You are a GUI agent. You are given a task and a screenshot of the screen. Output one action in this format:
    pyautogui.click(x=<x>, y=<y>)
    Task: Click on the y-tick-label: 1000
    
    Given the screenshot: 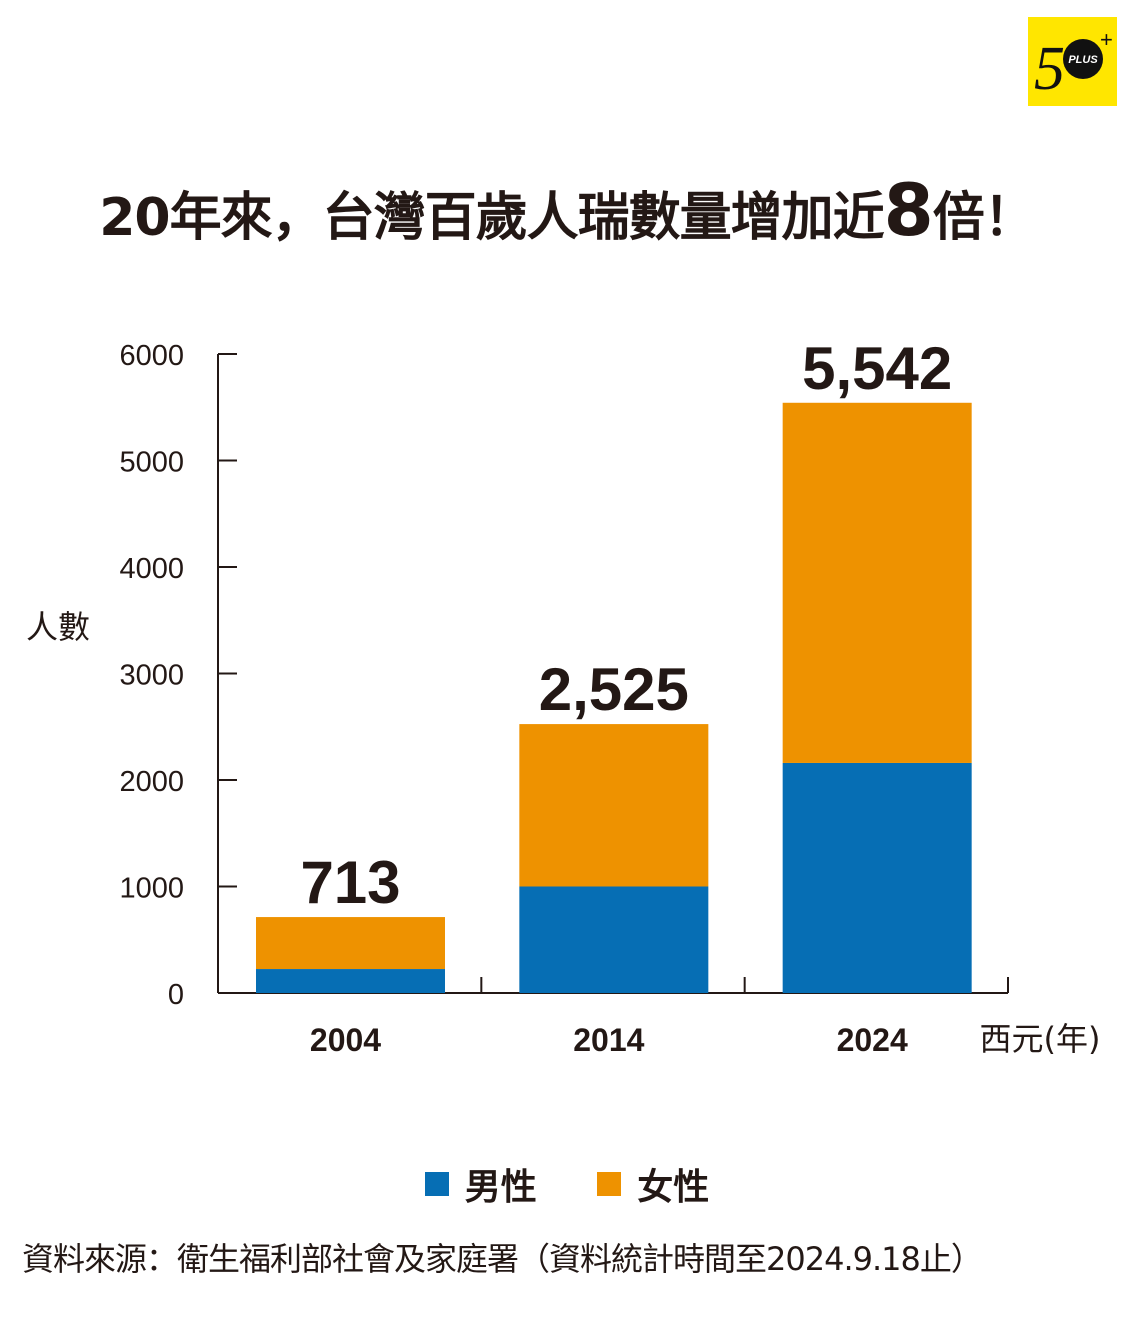 What is the action you would take?
    pyautogui.click(x=151, y=889)
    